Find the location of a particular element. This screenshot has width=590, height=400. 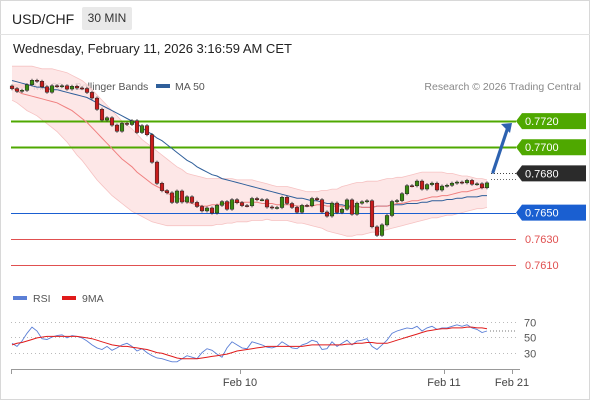

level-label-0-7680: 0.7680 is located at coordinates (542, 174).